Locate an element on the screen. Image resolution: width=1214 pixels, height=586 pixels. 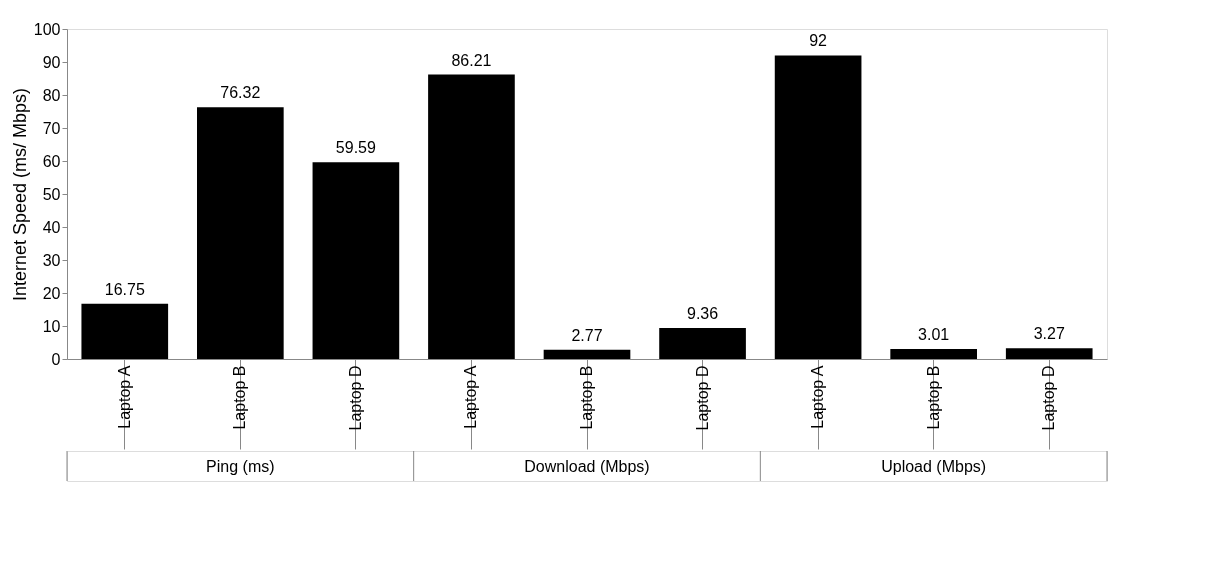
data-label: 3.01 is located at coordinates (934, 335).